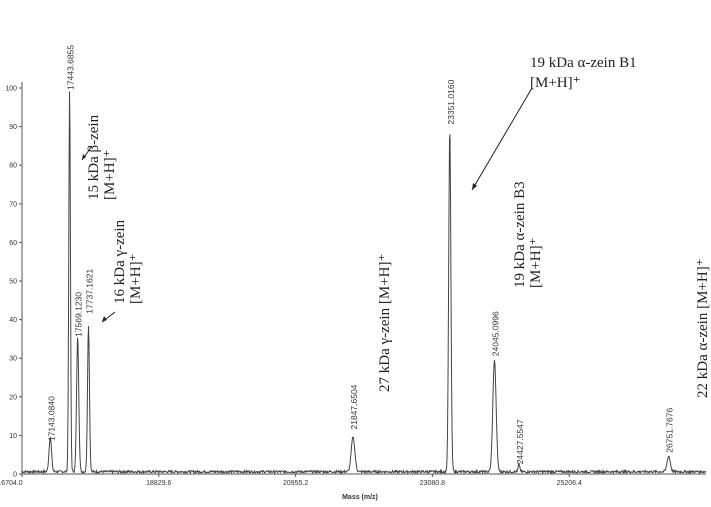 This screenshot has width=711, height=507. What do you see at coordinates (13, 397) in the screenshot?
I see `y-tick-label: 20` at bounding box center [13, 397].